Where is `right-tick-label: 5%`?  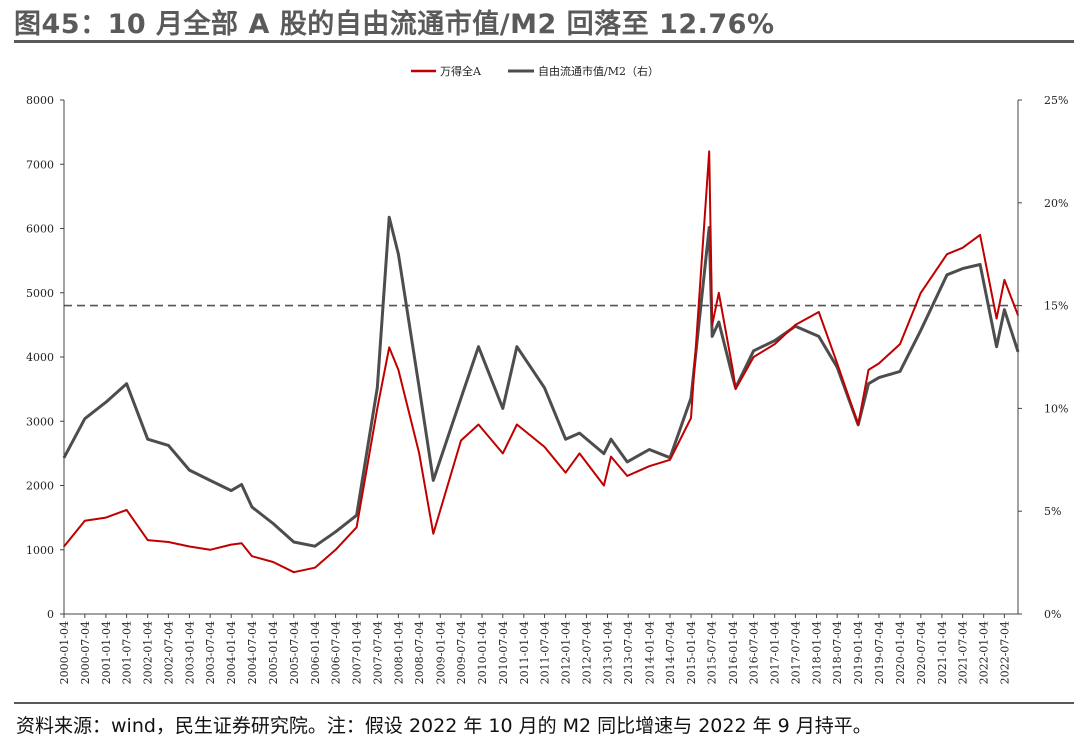
right-tick-label: 5% is located at coordinates (1052, 511).